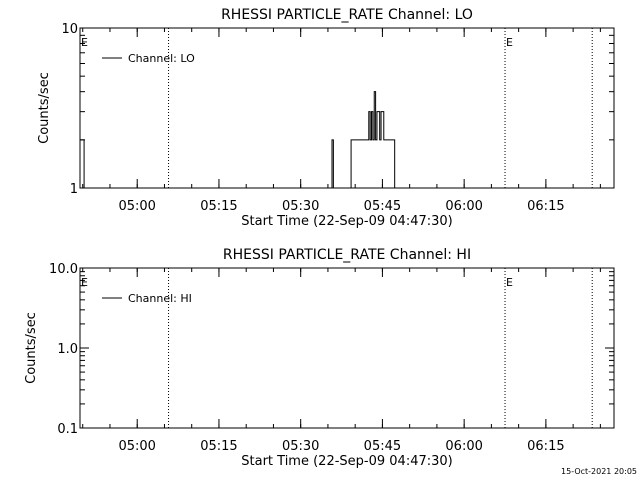 The image size is (640, 480). What do you see at coordinates (160, 298) in the screenshot?
I see `legend-label: Channel: HI` at bounding box center [160, 298].